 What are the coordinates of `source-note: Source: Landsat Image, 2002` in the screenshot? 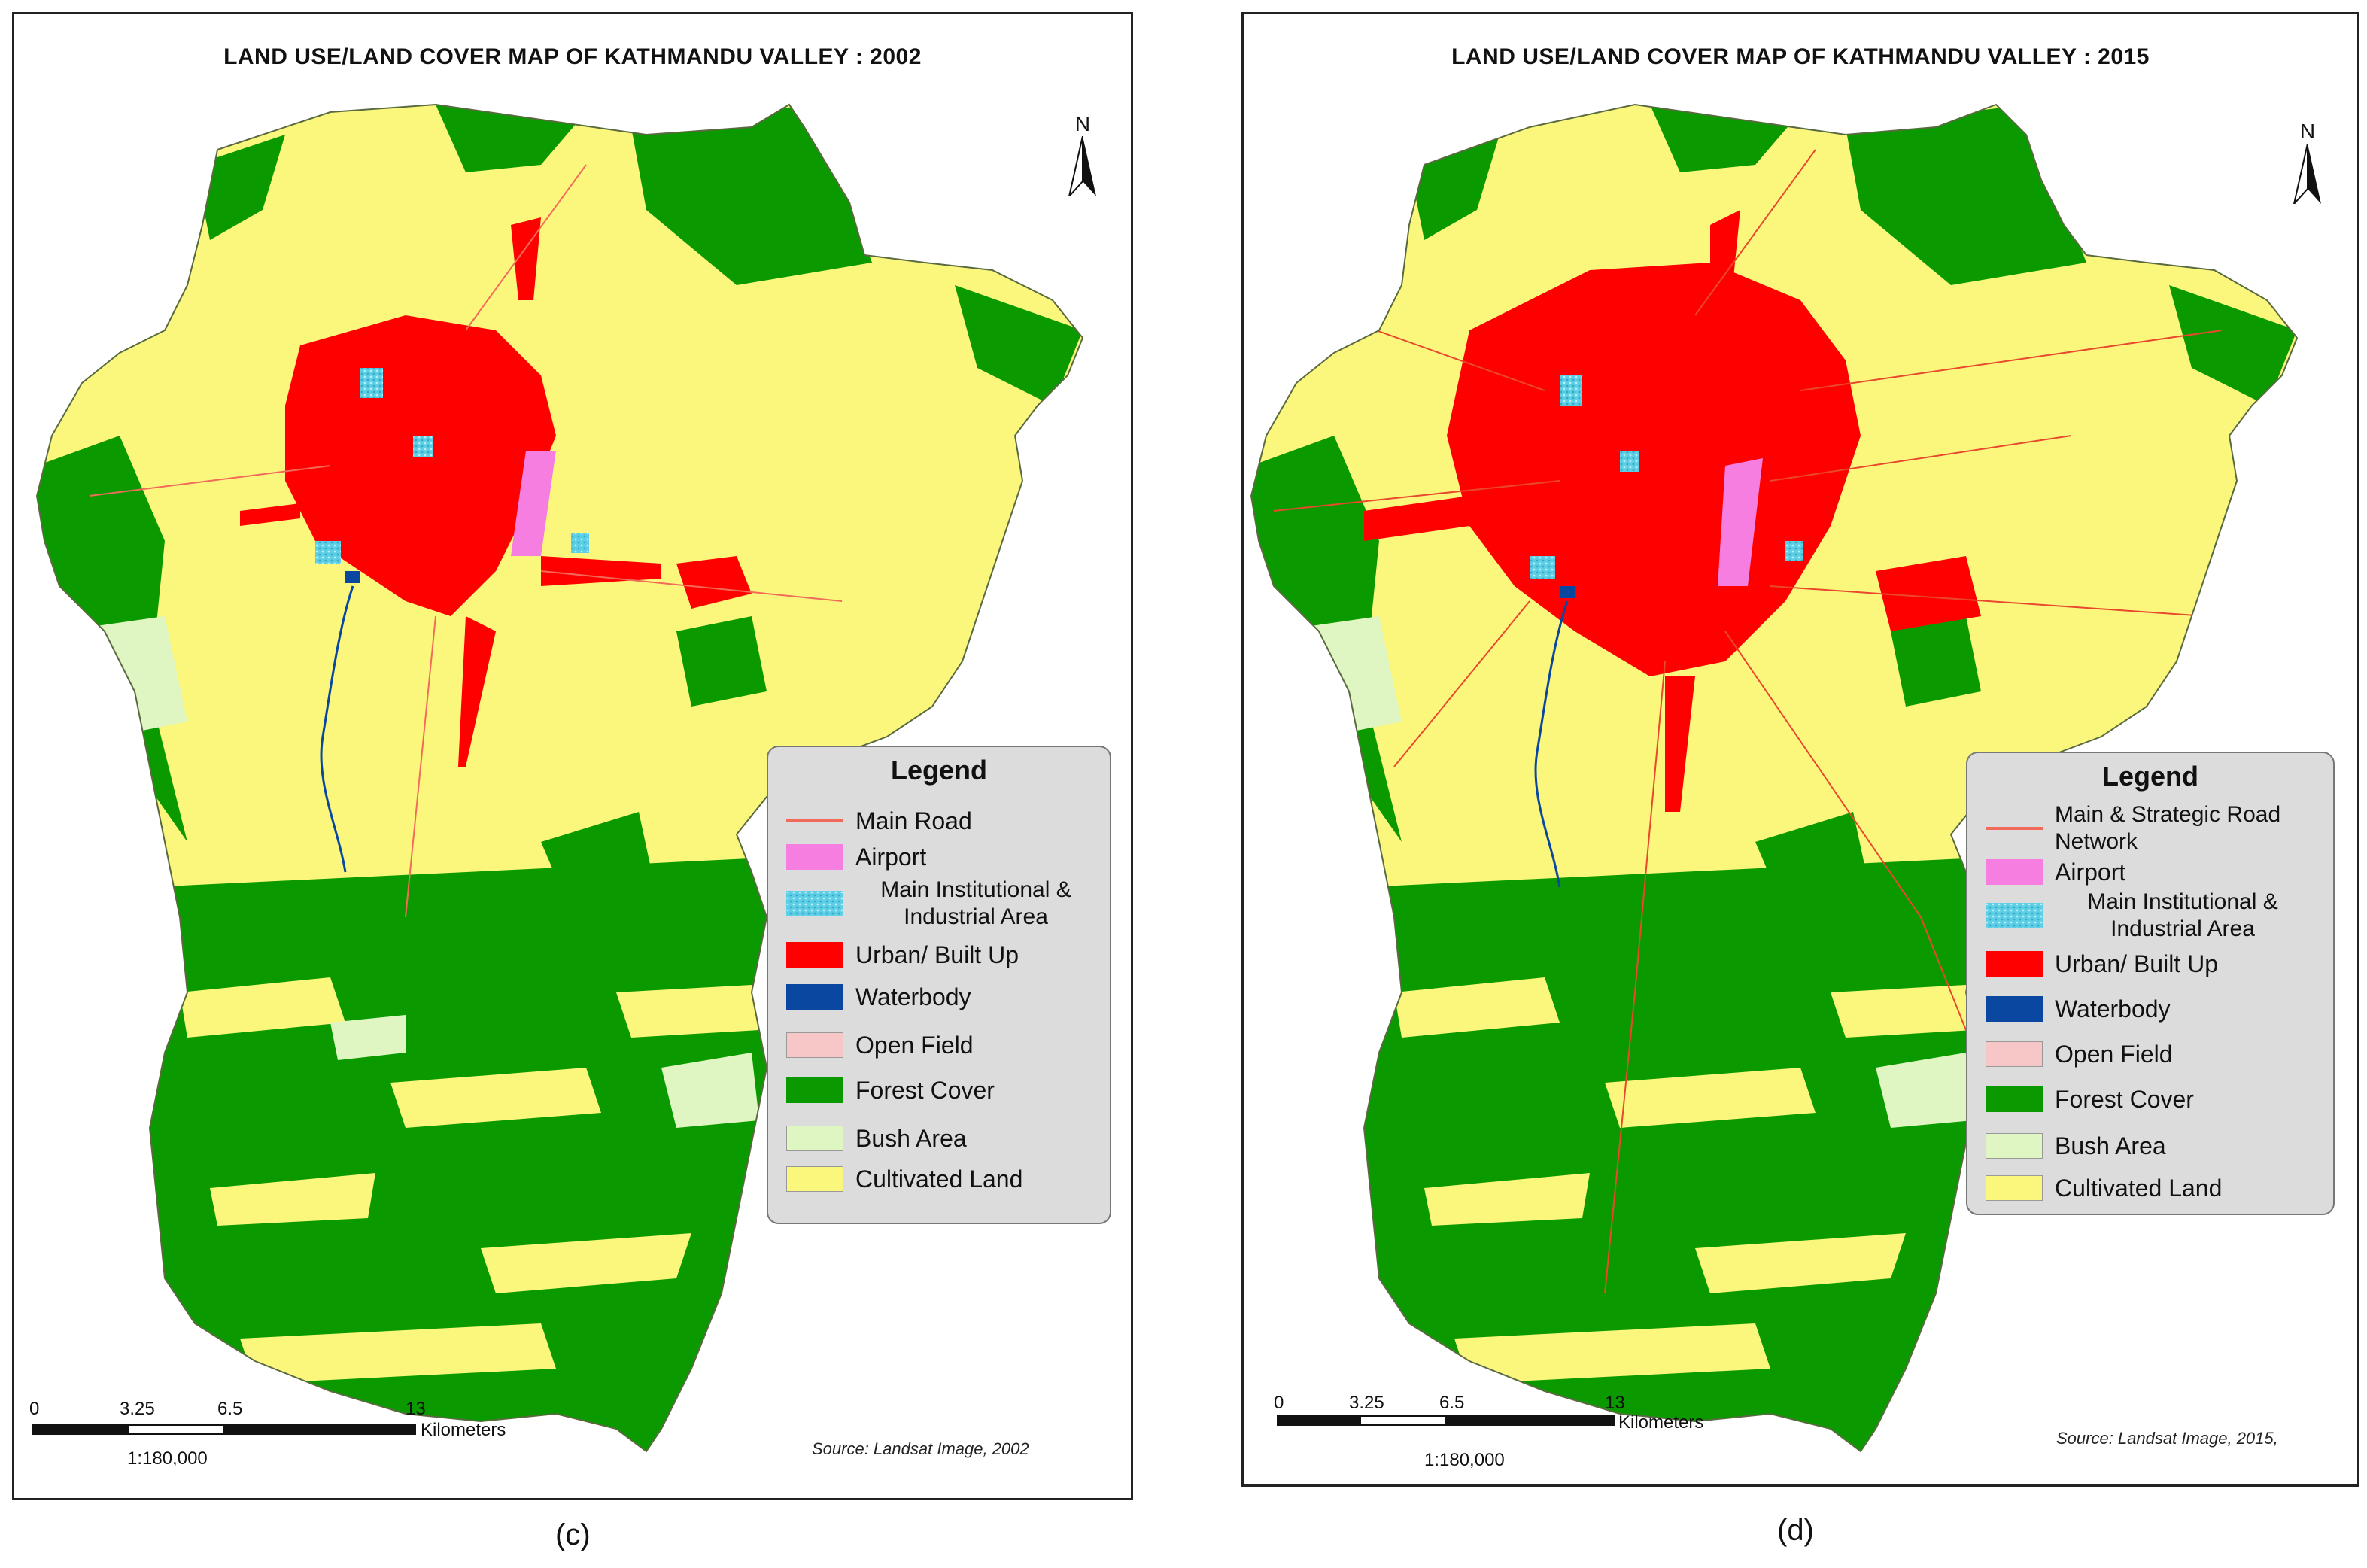 It's located at (920, 1448).